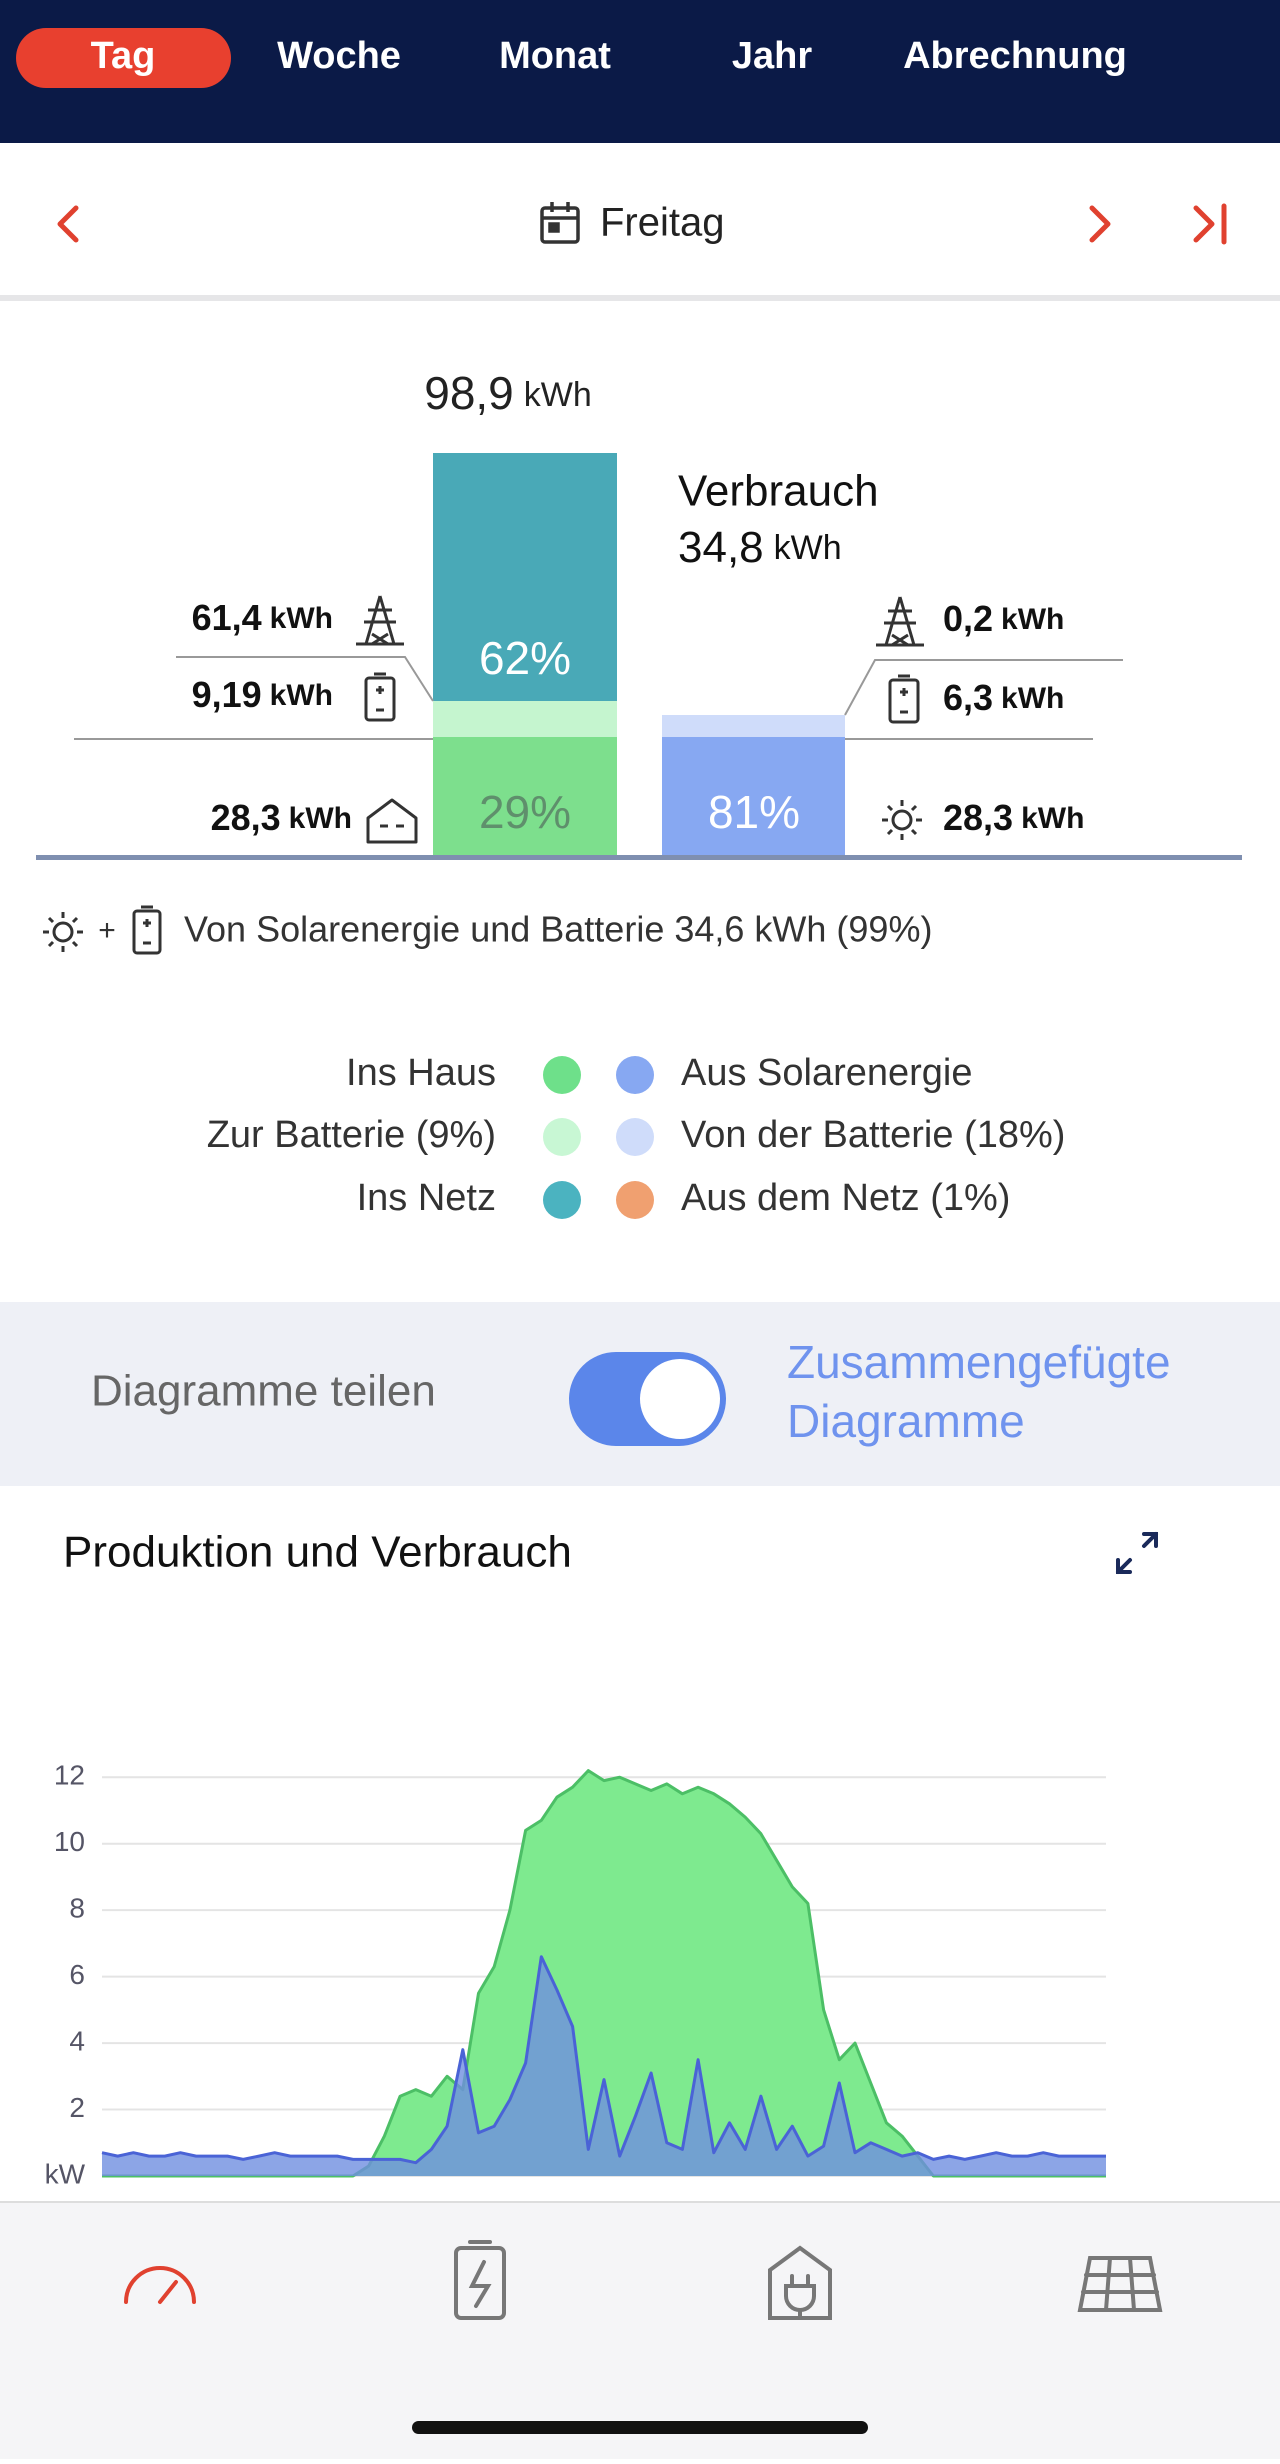 Image resolution: width=1280 pixels, height=2464 pixels. Describe the element at coordinates (754, 812) in the screenshot. I see `pct-solar: 81%` at that location.